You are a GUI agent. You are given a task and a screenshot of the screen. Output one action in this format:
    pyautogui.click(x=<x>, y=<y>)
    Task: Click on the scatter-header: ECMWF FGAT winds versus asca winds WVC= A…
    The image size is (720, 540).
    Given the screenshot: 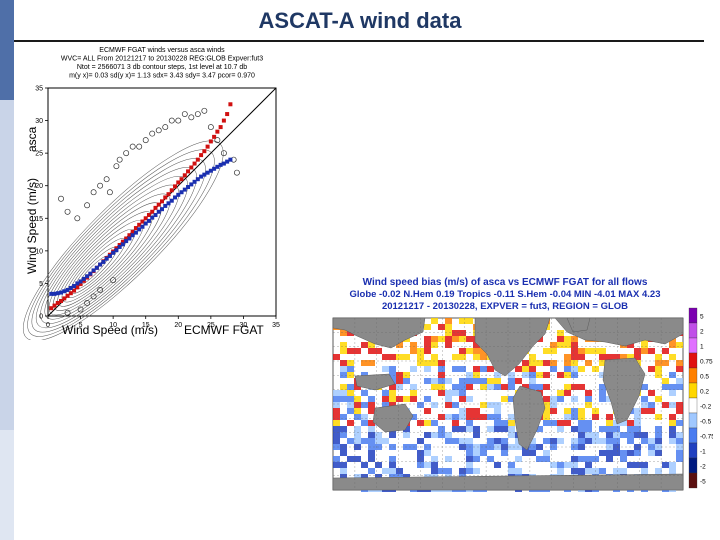 What is the action you would take?
    pyautogui.click(x=162, y=63)
    